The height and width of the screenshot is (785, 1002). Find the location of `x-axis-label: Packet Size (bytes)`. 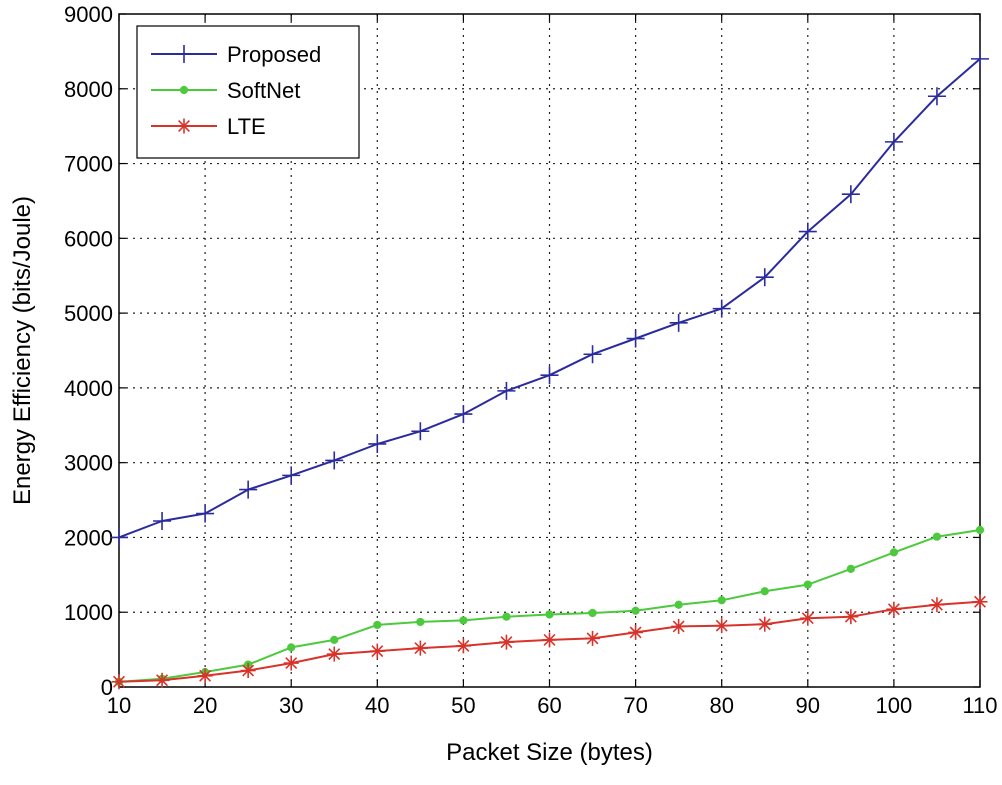

x-axis-label: Packet Size (bytes) is located at coordinates (549, 752).